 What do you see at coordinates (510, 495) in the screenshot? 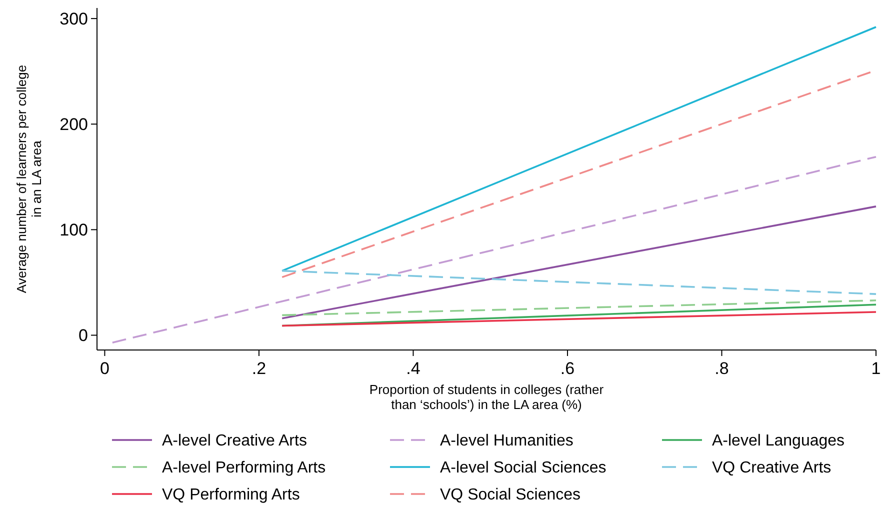
I see `legend-label: VQ Social Sciences` at bounding box center [510, 495].